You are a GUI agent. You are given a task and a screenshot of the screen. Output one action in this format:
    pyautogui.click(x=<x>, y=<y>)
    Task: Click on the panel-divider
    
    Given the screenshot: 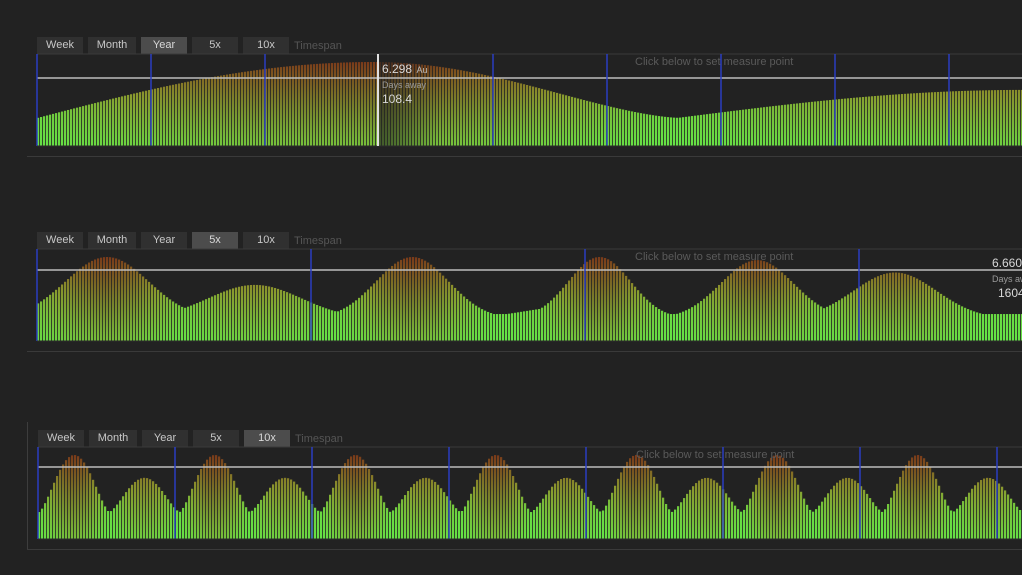 What is the action you would take?
    pyautogui.click(x=524, y=549)
    